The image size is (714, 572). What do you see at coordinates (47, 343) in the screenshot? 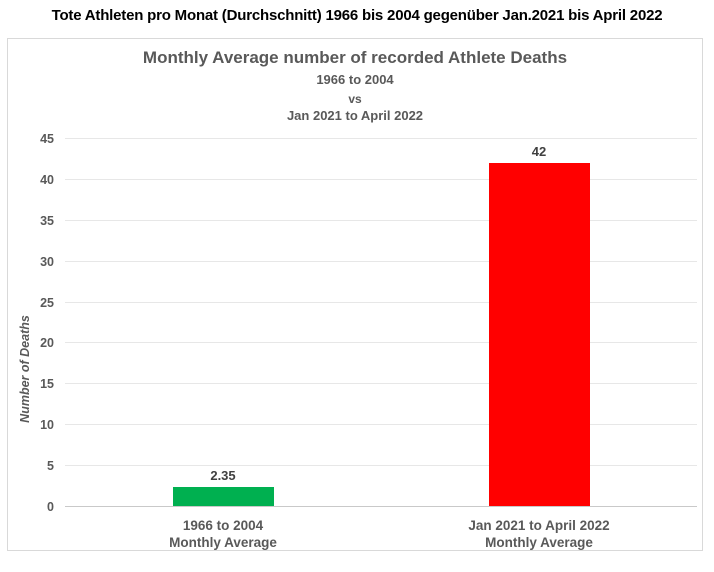
I see `y-tick-label-20: 20` at bounding box center [47, 343].